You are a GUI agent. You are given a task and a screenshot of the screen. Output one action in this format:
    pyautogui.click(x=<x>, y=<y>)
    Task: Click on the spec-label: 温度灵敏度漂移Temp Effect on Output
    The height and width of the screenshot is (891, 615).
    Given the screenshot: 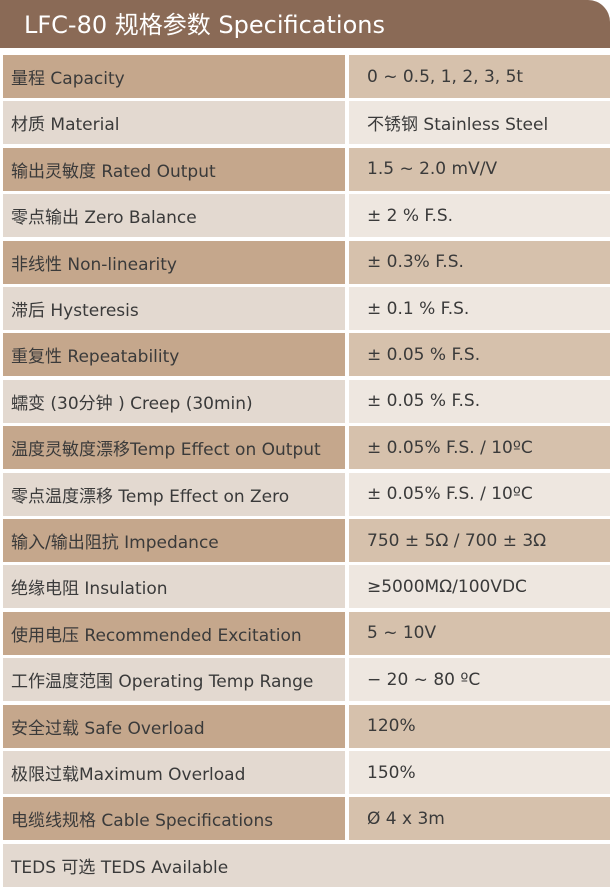 What is the action you would take?
    pyautogui.click(x=174, y=448)
    